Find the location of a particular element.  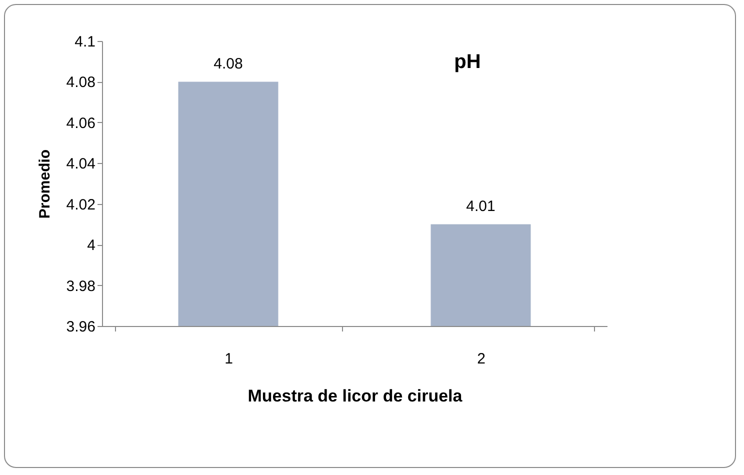

y-tick-label: 4.08 is located at coordinates (81, 83).